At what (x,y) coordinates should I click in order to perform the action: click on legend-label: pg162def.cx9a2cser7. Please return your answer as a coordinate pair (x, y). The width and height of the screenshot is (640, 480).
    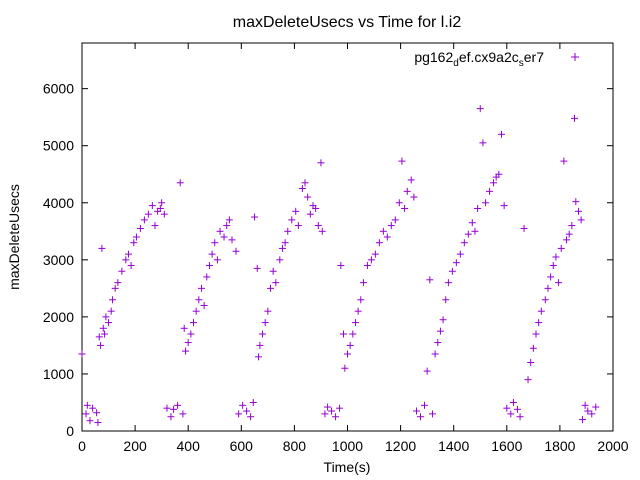
    Looking at the image, I should click on (479, 59).